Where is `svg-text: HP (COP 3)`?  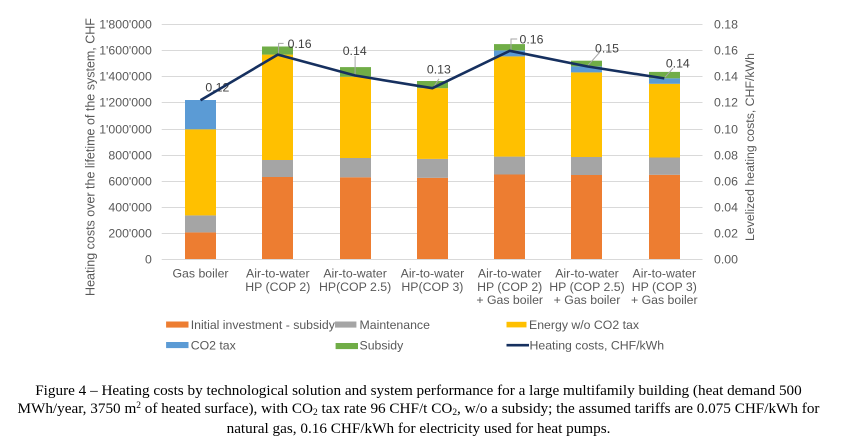
svg-text: HP (COP 3) is located at coordinates (664, 287).